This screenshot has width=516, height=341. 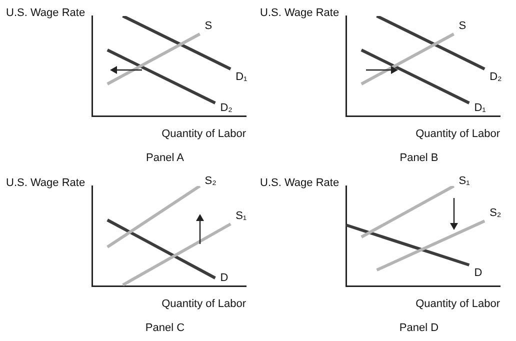 What do you see at coordinates (419, 328) in the screenshot?
I see `text: Panel D` at bounding box center [419, 328].